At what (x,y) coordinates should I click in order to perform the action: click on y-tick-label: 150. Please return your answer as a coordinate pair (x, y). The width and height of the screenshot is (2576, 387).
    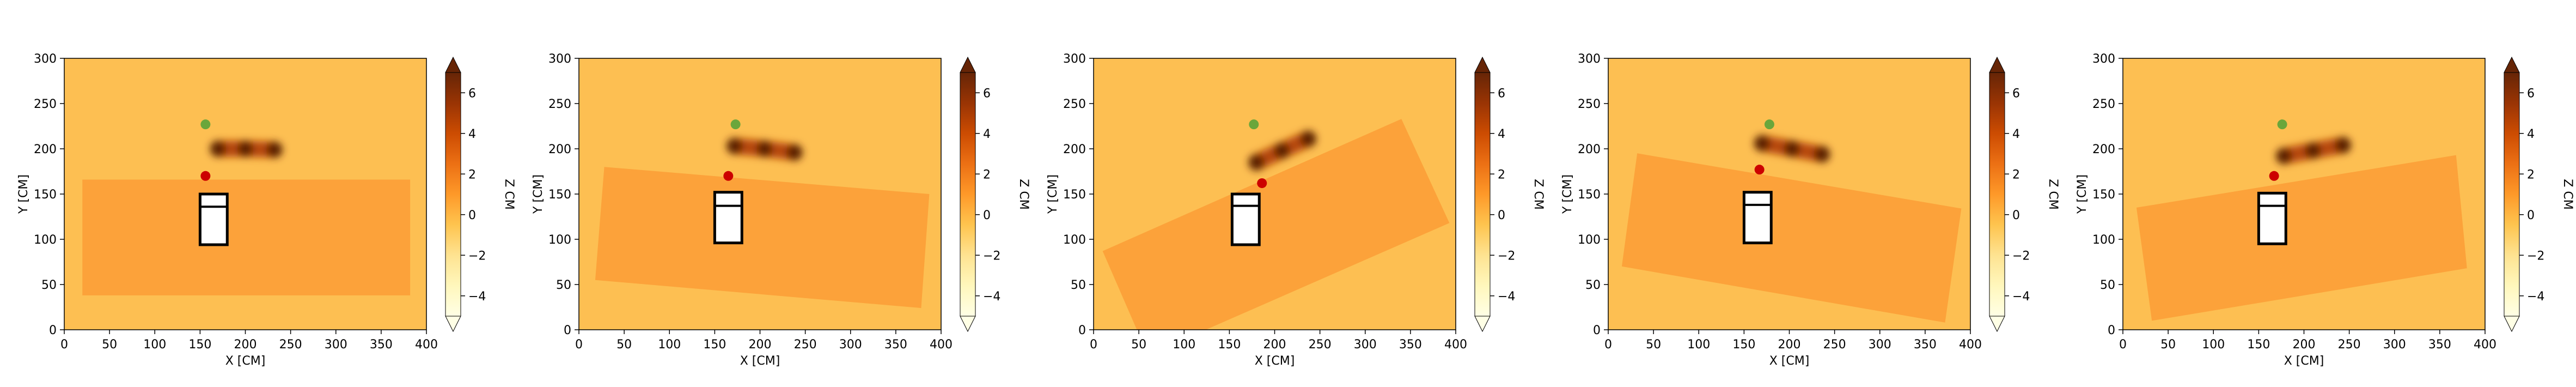
    Looking at the image, I should click on (45, 195).